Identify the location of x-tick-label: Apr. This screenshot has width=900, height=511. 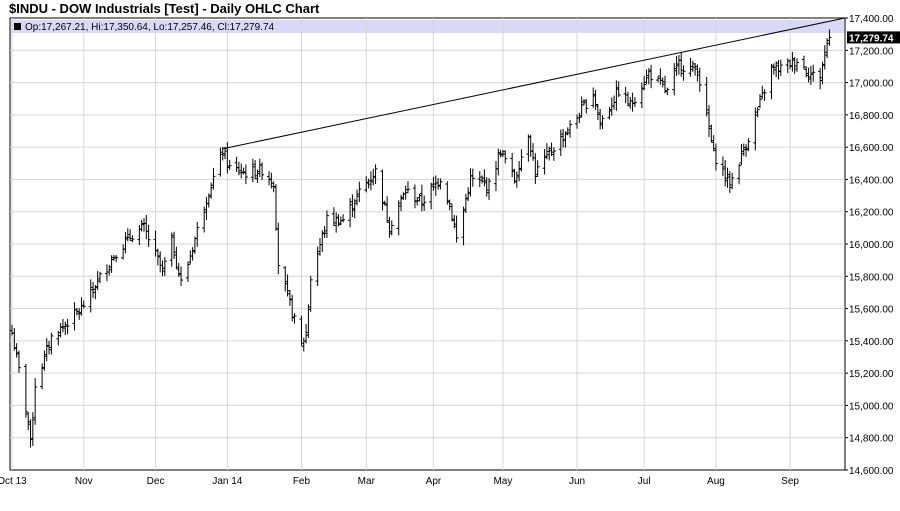
(434, 481).